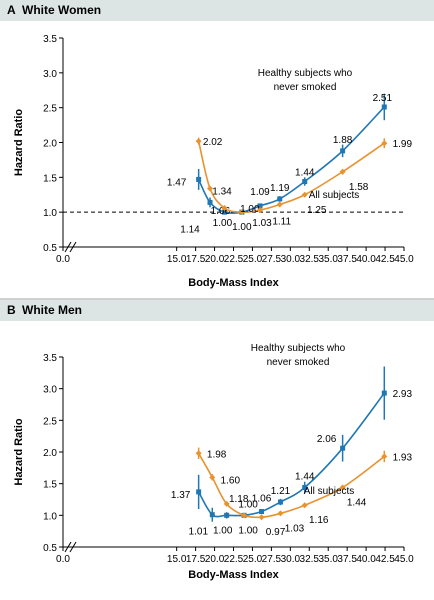 The height and width of the screenshot is (600, 434). I want to click on y-tick-label: 1.0, so click(50, 516).